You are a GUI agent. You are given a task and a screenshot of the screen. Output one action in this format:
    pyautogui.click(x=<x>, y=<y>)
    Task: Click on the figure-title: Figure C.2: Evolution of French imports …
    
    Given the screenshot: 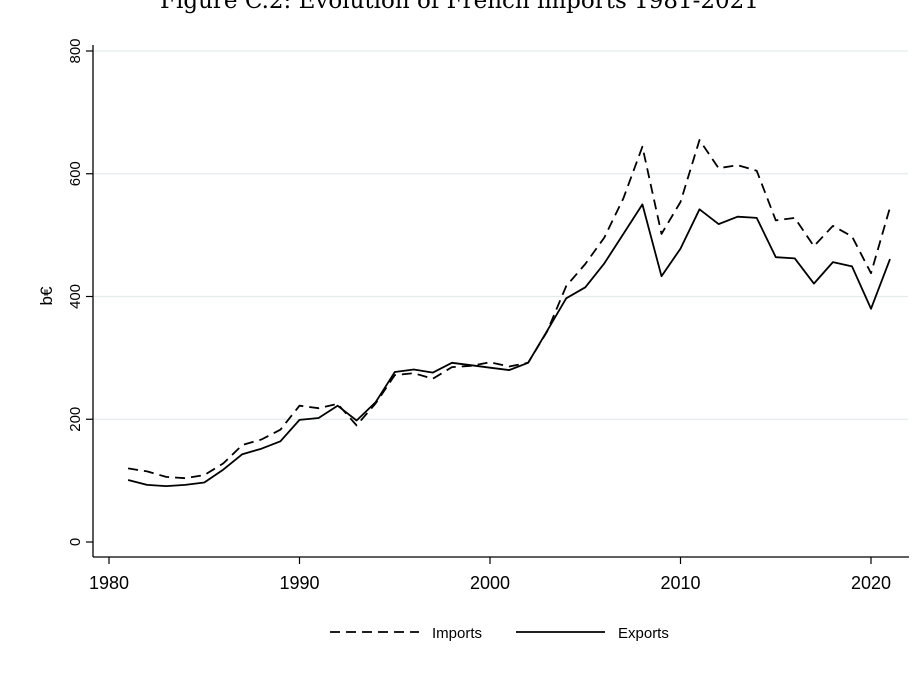 What is the action you would take?
    pyautogui.click(x=459, y=7)
    